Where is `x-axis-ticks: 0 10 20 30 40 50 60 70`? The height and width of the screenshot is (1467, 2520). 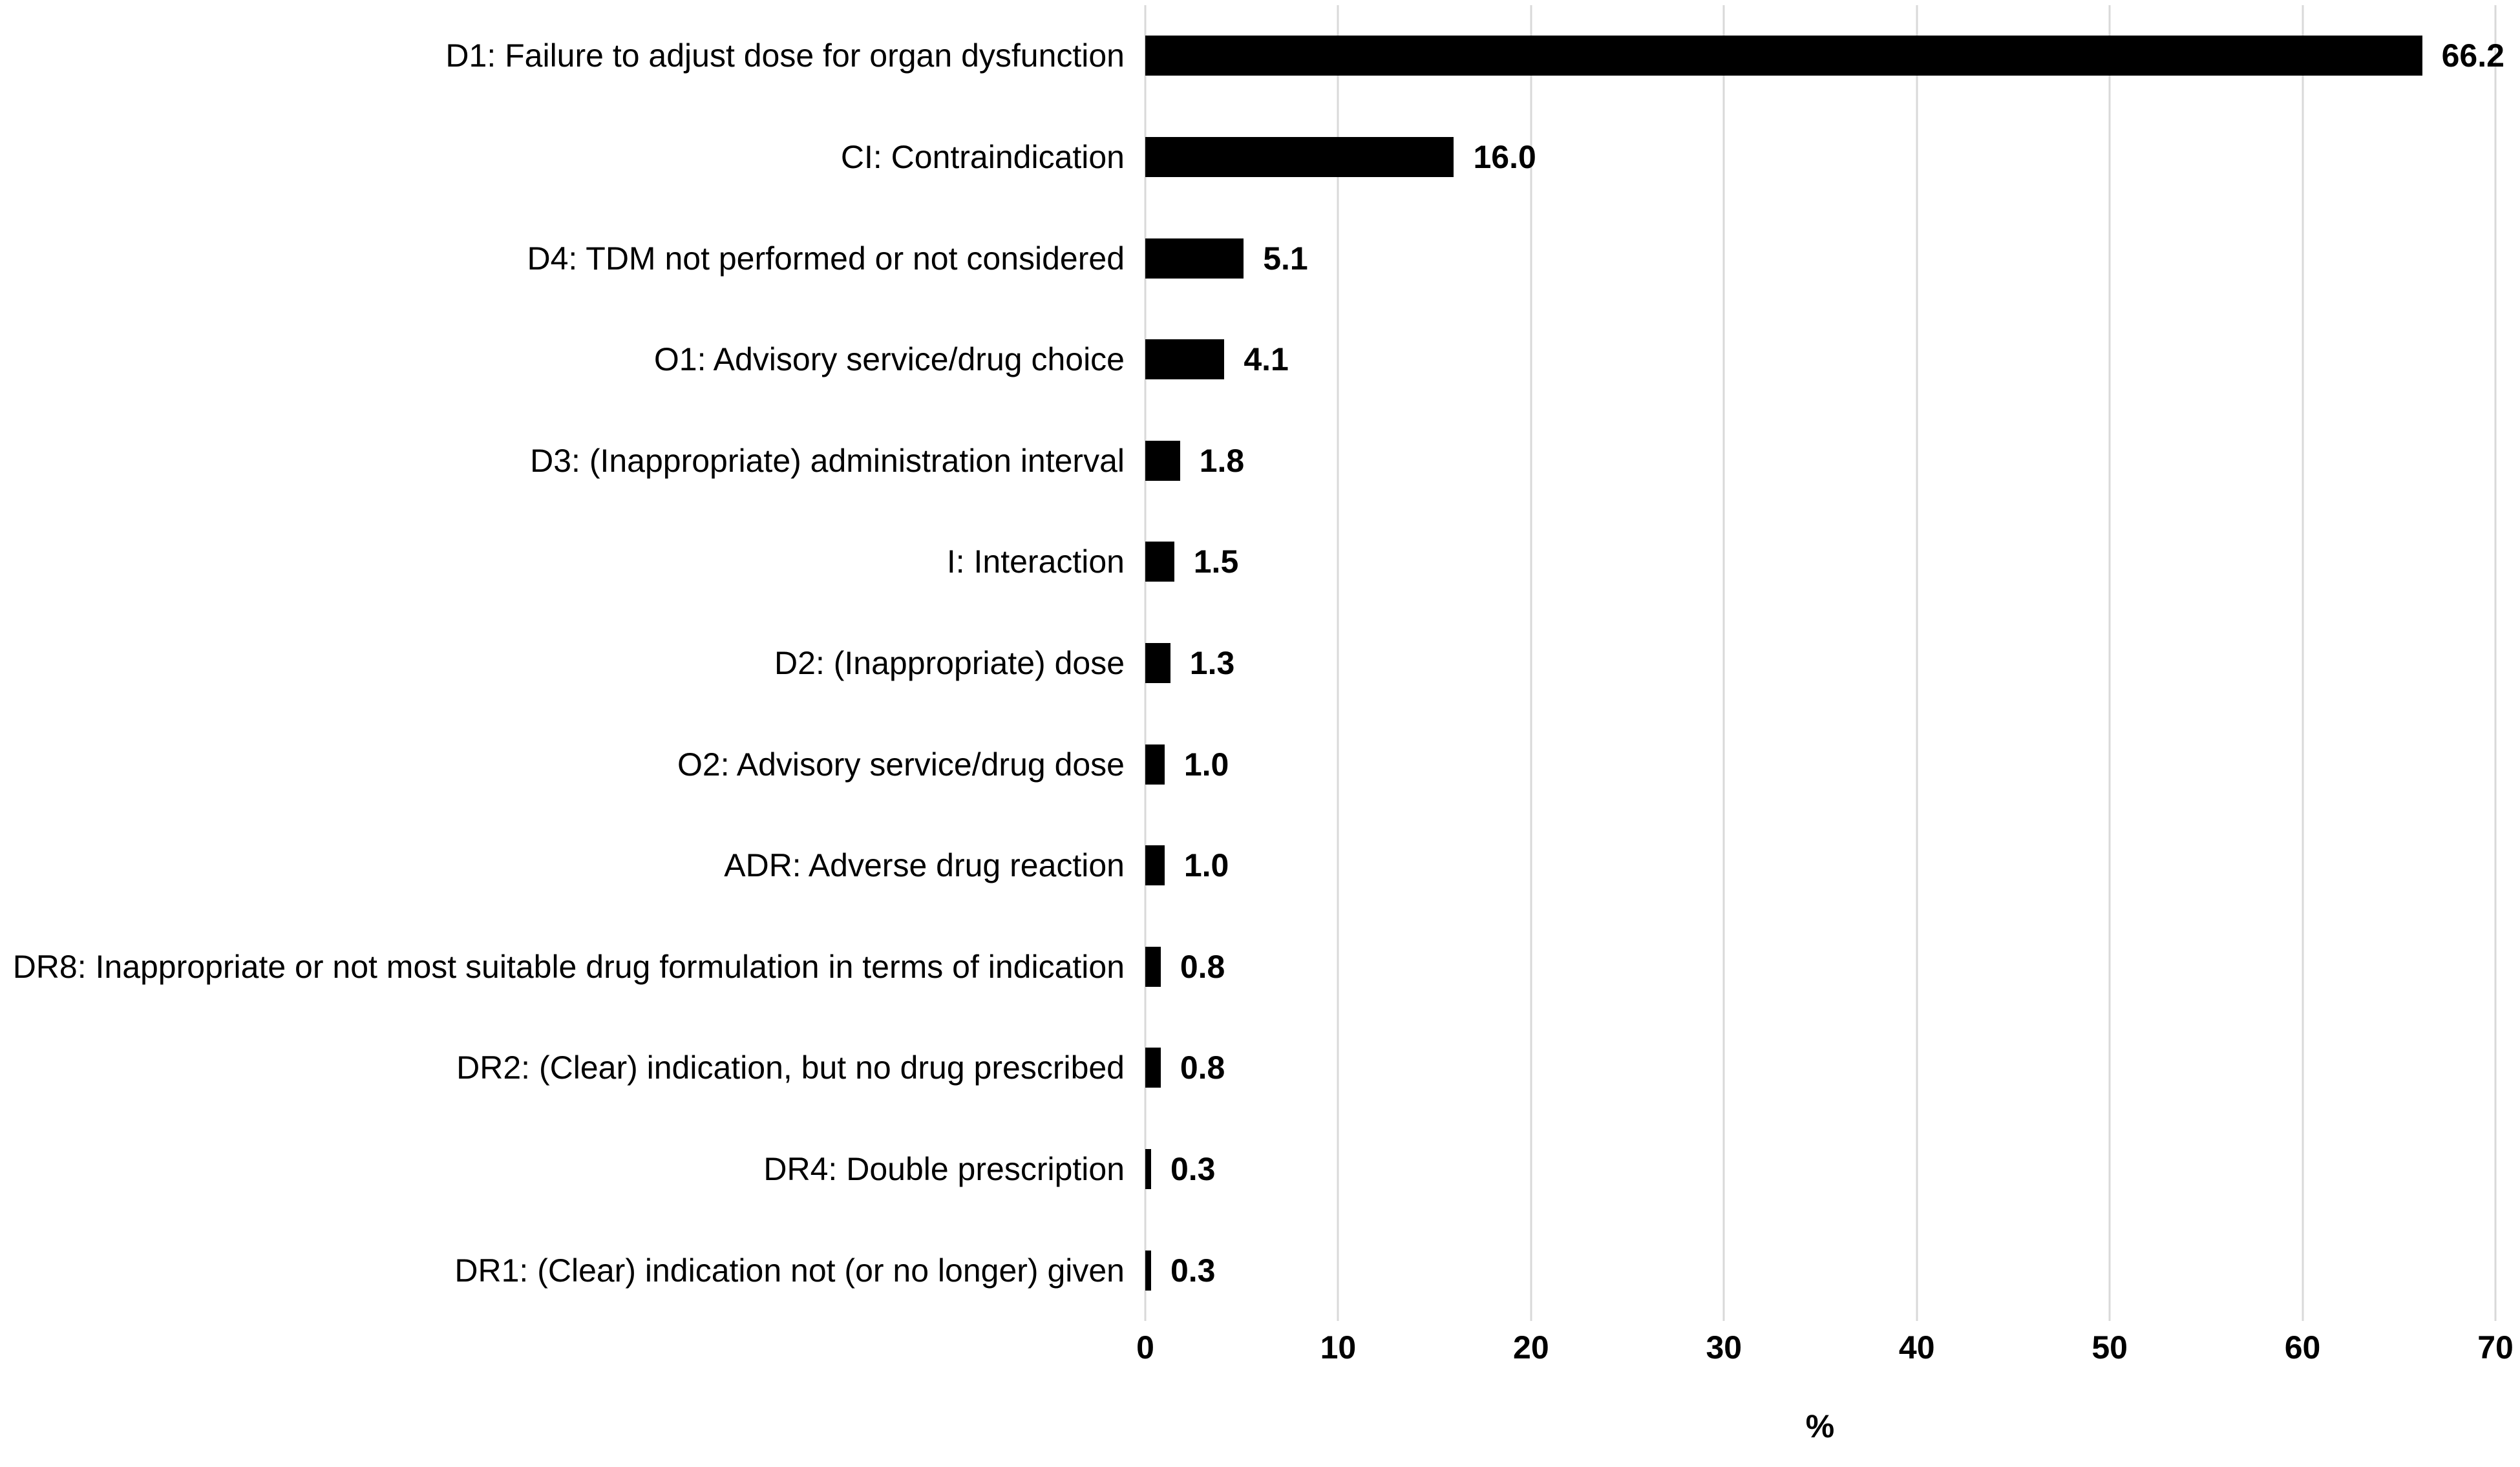
x-axis-ticks: 0 10 20 30 40 50 60 70 is located at coordinates (1825, 1349).